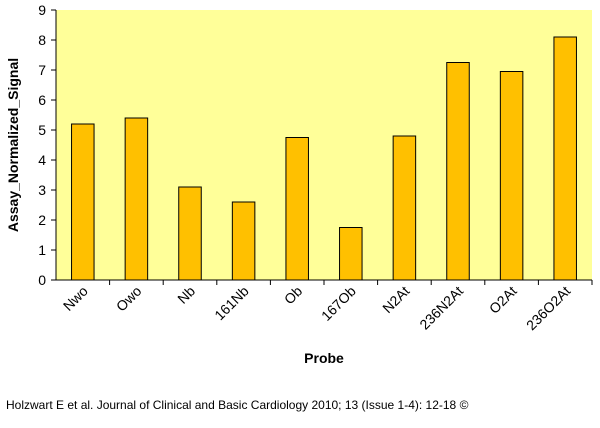  What do you see at coordinates (42, 130) in the screenshot?
I see `y-tick-label: 5` at bounding box center [42, 130].